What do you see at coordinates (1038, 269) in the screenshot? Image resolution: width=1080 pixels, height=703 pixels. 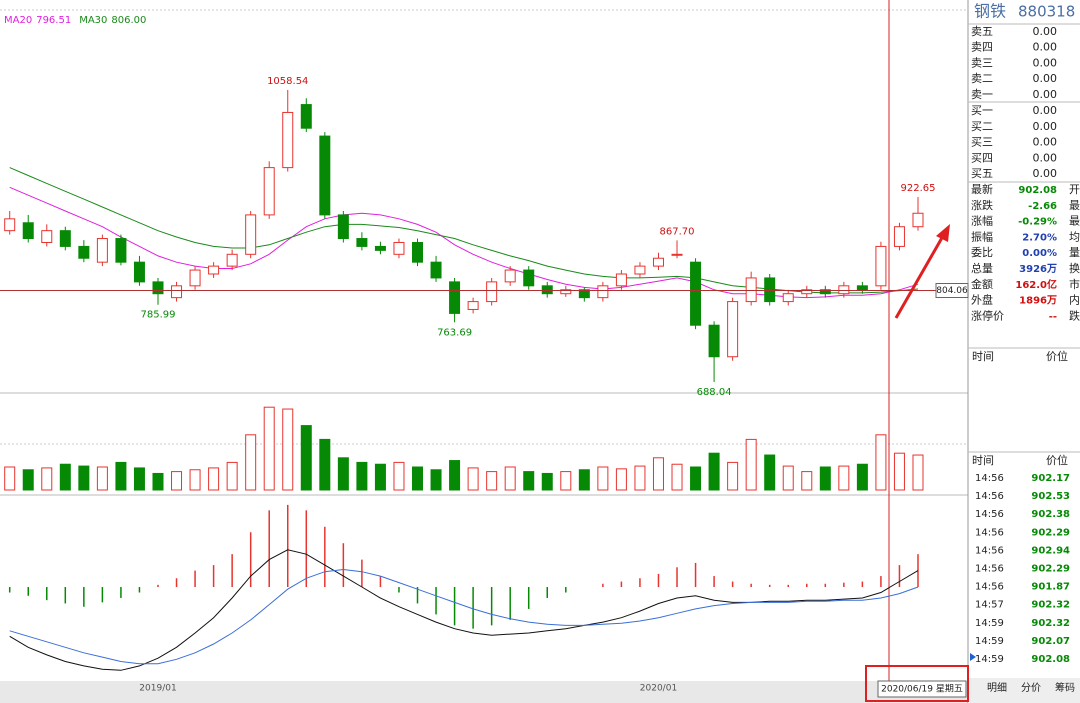 I see `stat-value: 3926万` at bounding box center [1038, 269].